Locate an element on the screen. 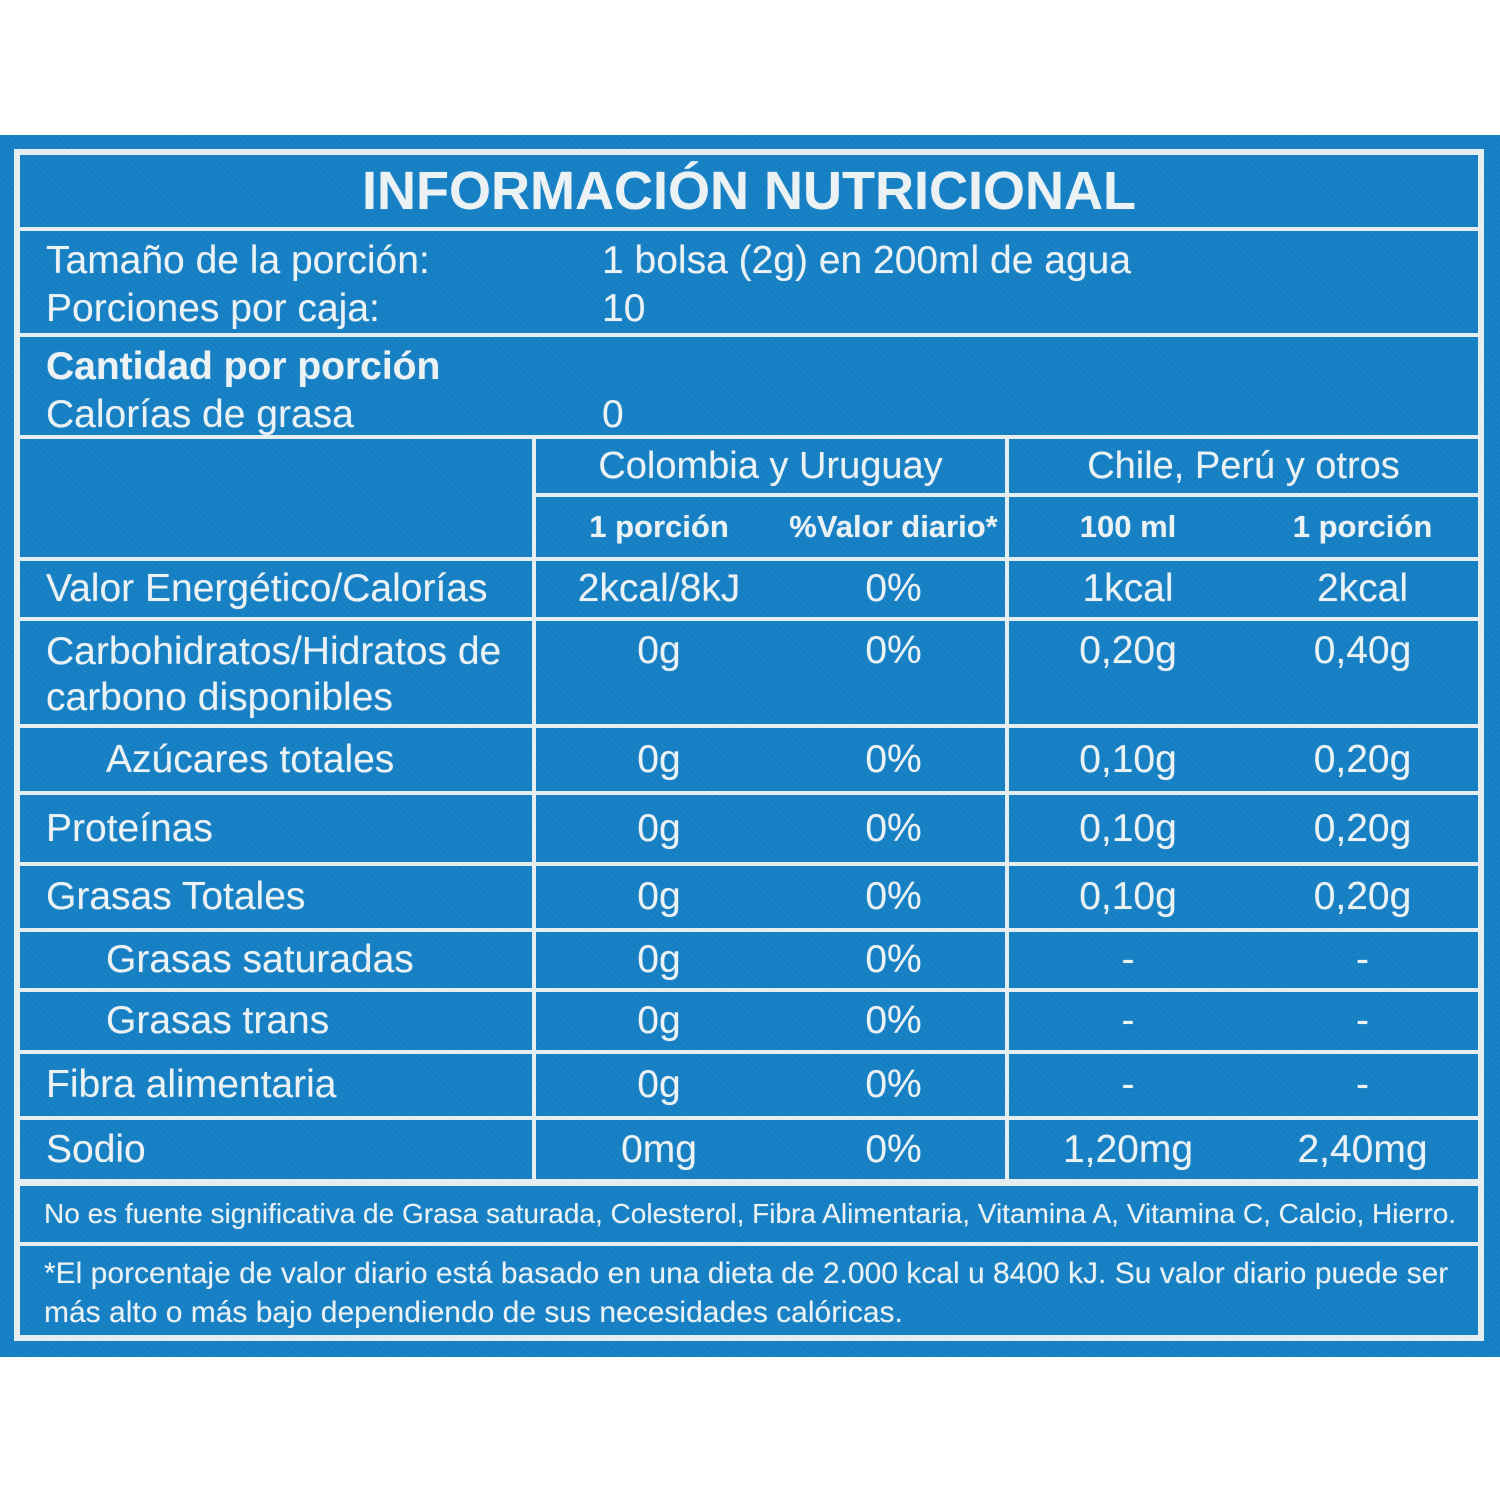  nutrient-row-sodio: Sodio 0mg 0% 1,20mg 2,40mg is located at coordinates (749, 1153).